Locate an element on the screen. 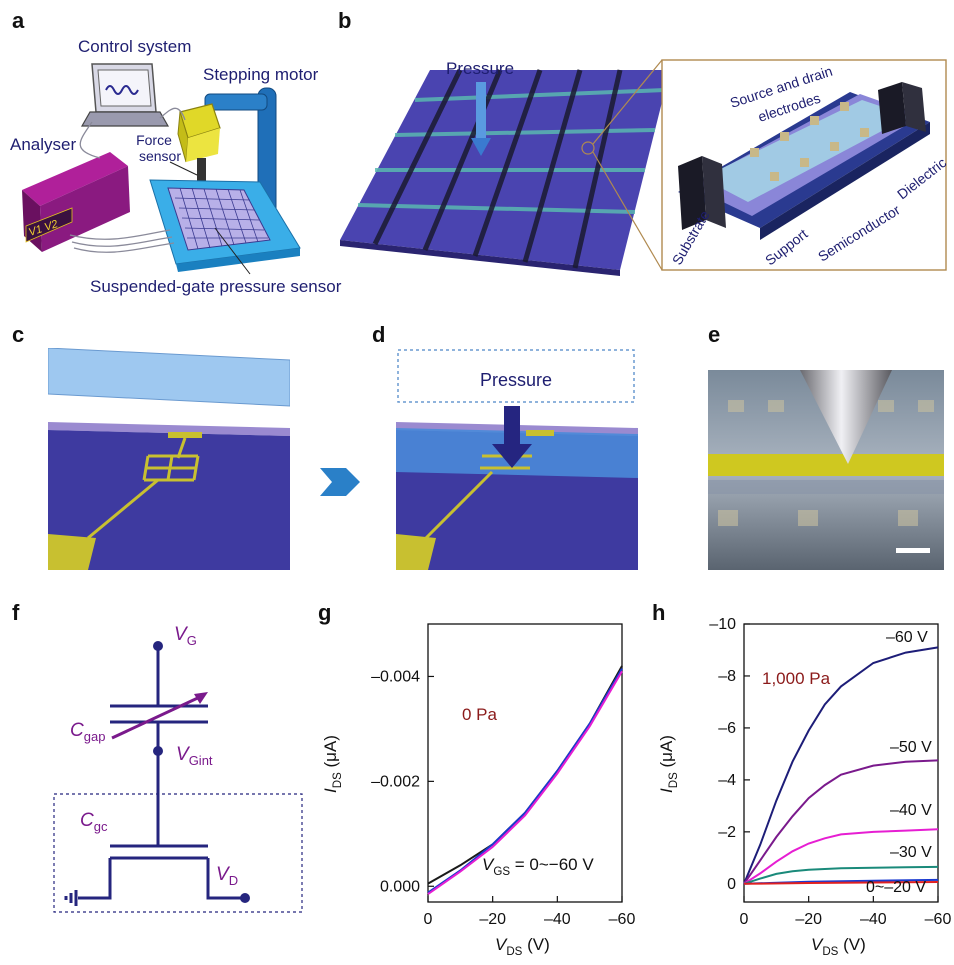 The width and height of the screenshot is (954, 965). scale-bar is located at coordinates (913, 550).